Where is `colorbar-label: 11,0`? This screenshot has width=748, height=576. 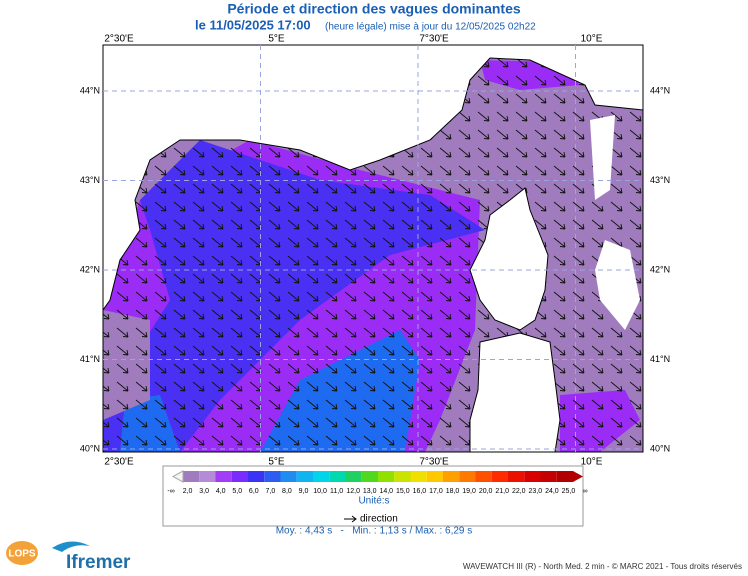 colorbar-label: 11,0 is located at coordinates (336, 491).